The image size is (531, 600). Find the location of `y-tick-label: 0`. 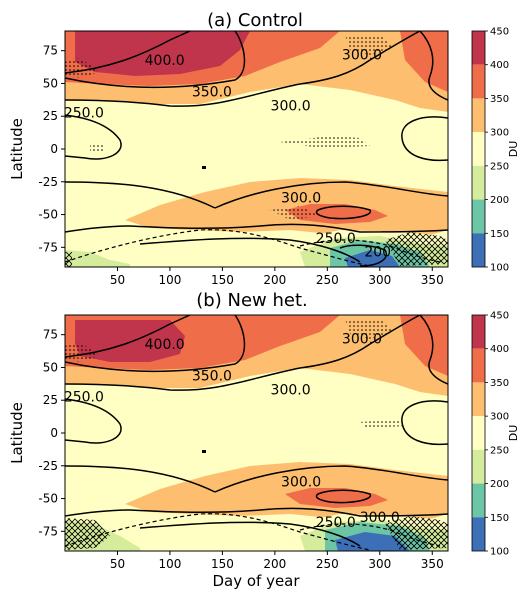

y-tick-label: 0 is located at coordinates (54, 433).